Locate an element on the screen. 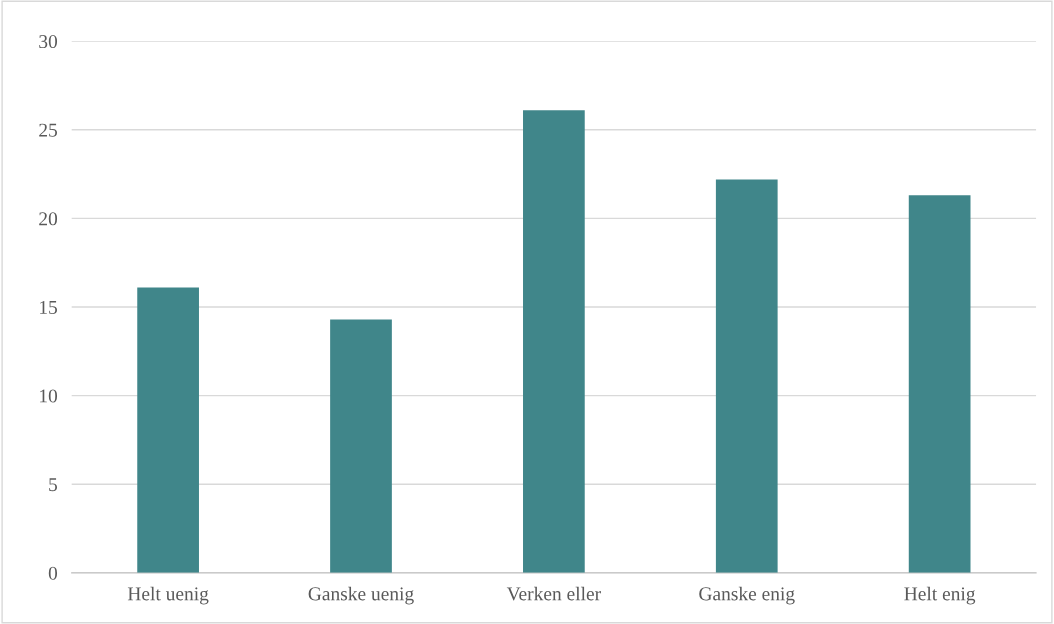 This screenshot has height=624, width=1054. y-tick-label: 25 is located at coordinates (48, 130).